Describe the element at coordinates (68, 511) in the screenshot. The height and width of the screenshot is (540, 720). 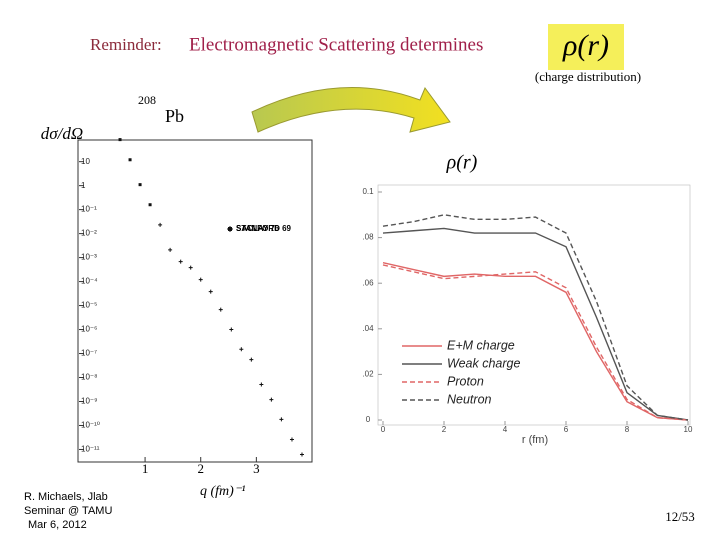
I see `author-line: Seminar @ TAMU` at that location.